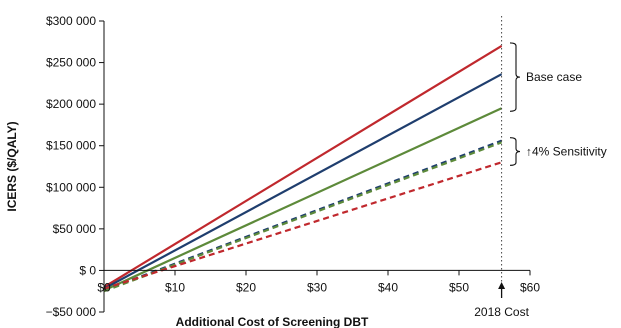 This screenshot has width=621, height=328. What do you see at coordinates (501, 312) in the screenshot?
I see `reference-line-label: 2018 Cost` at bounding box center [501, 312].